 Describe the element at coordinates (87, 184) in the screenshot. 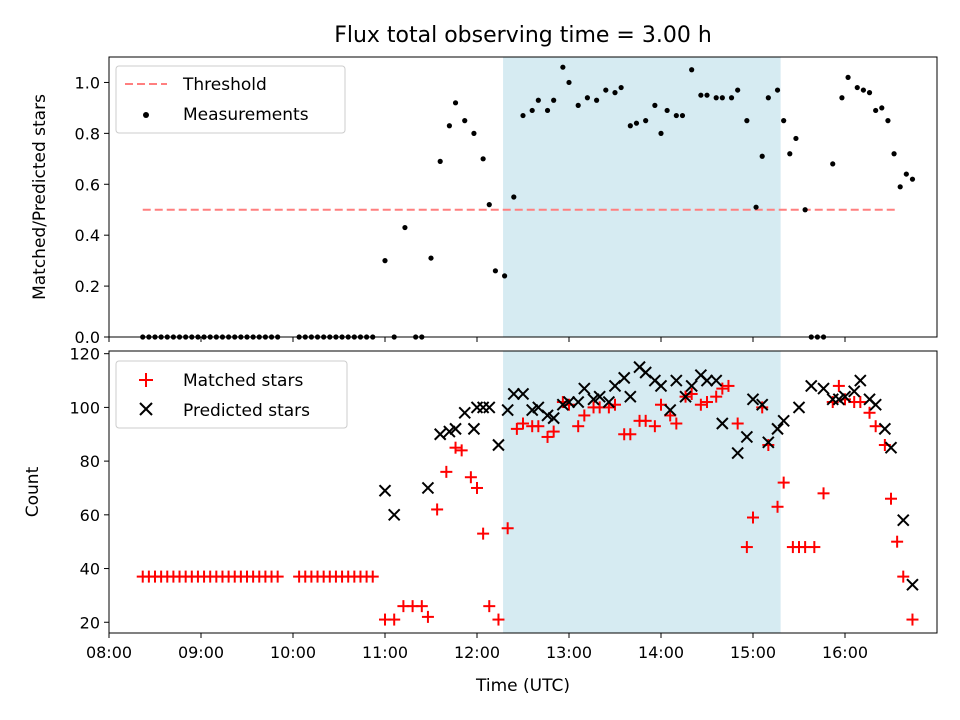

I see `top-ytick-label: 0.6` at that location.